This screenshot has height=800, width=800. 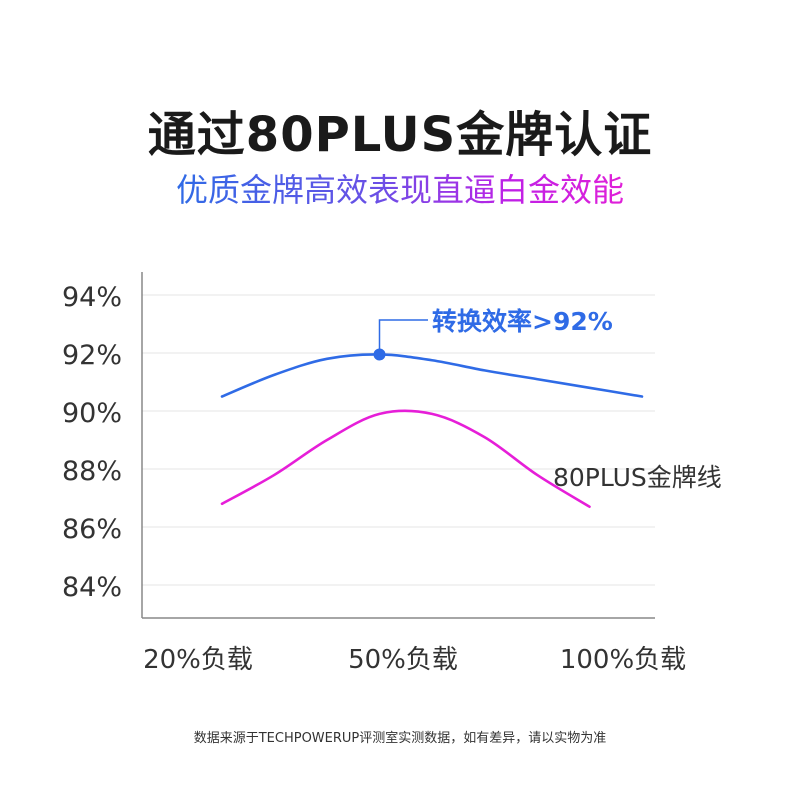 What do you see at coordinates (400, 135) in the screenshot?
I see `page-title: 通过80PLUS金牌认证` at bounding box center [400, 135].